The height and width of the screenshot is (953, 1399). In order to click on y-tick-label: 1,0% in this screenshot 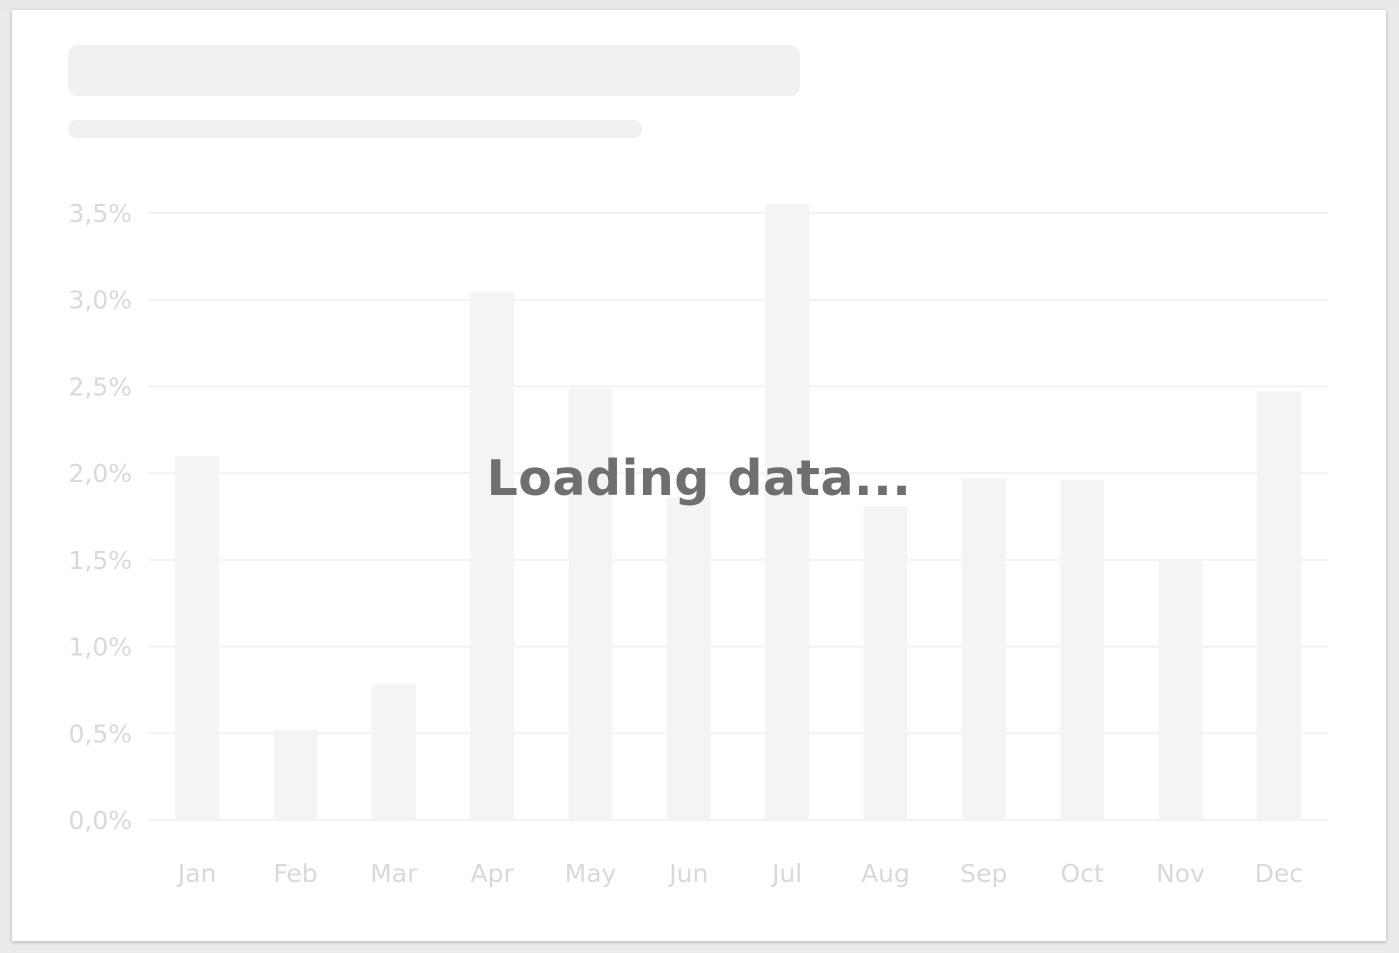, I will do `click(100, 647)`.